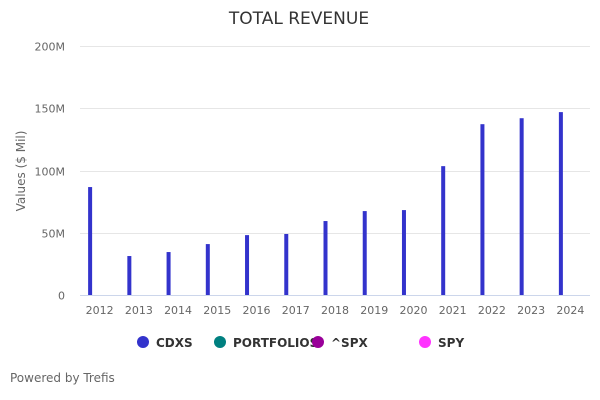 Image resolution: width=600 pixels, height=400 pixels. What do you see at coordinates (521, 207) in the screenshot?
I see `bar-2023` at bounding box center [521, 207].